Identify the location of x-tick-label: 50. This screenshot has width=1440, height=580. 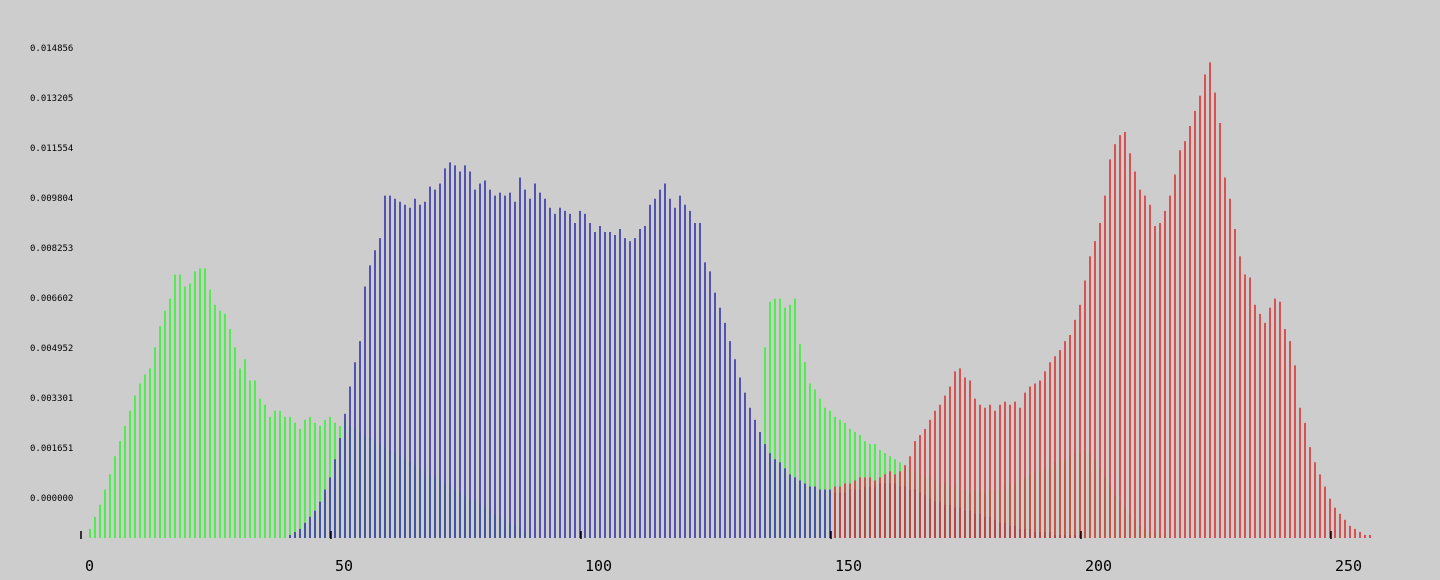
(344, 566).